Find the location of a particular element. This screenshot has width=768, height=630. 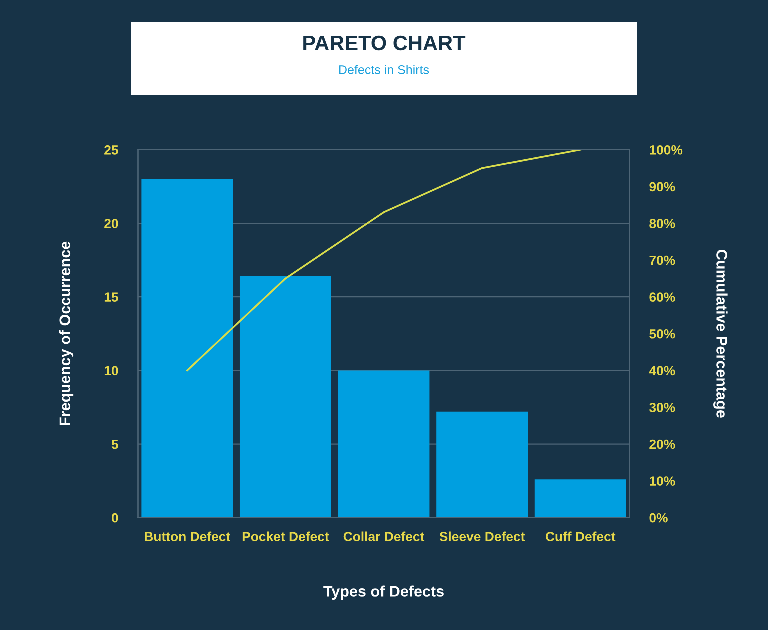

y-tick-label: 15 is located at coordinates (111, 297).